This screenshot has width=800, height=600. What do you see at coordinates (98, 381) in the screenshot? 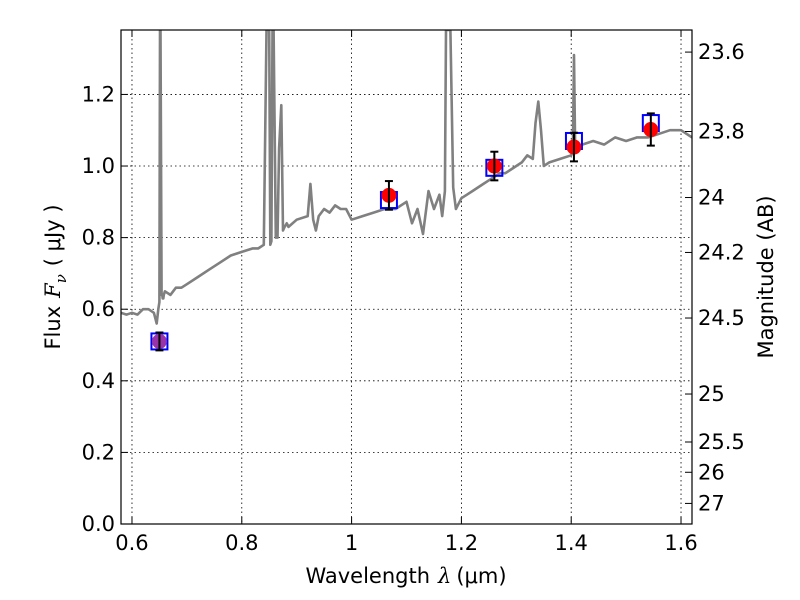
I see `y-tick-label: 0.4` at bounding box center [98, 381].